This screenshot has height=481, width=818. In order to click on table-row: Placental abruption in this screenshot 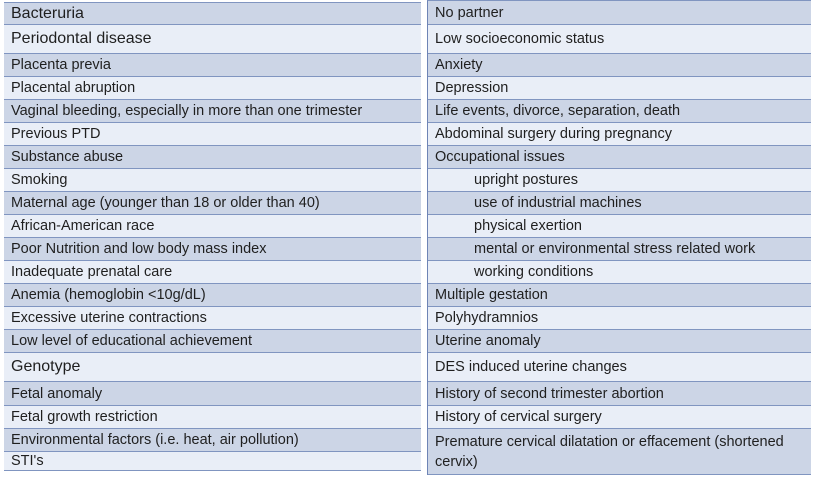, I will do `click(212, 88)`.